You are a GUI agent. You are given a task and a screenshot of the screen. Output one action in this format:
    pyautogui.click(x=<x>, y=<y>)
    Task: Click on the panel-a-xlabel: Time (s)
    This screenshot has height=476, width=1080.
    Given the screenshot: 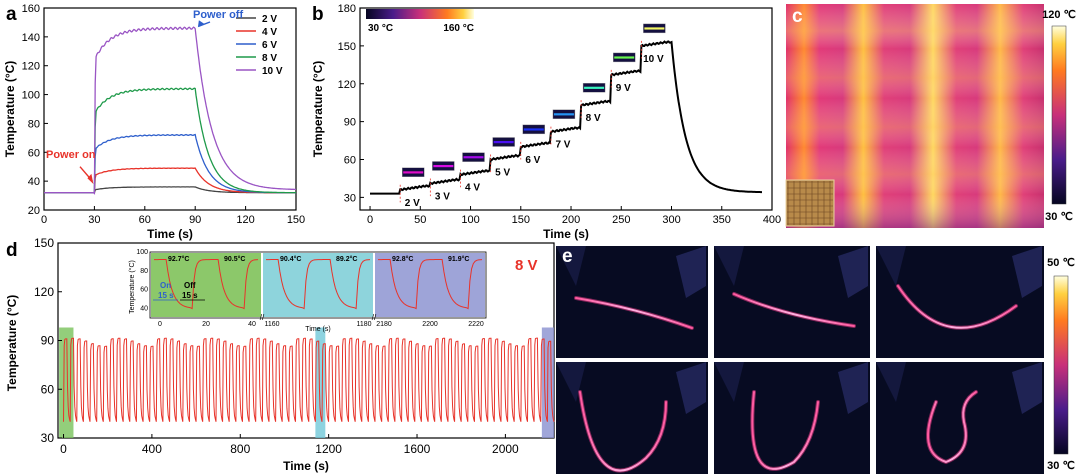 What is the action you would take?
    pyautogui.click(x=170, y=234)
    